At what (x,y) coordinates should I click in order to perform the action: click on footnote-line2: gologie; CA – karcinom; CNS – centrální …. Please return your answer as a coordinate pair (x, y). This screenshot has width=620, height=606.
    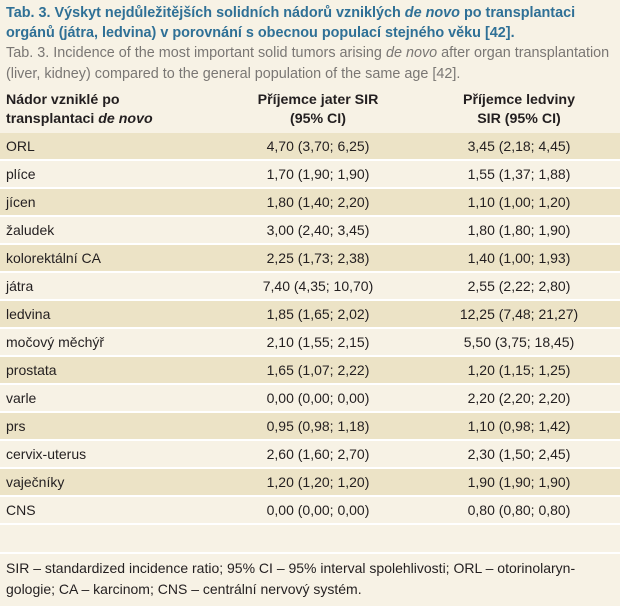
    Looking at the image, I should click on (184, 589).